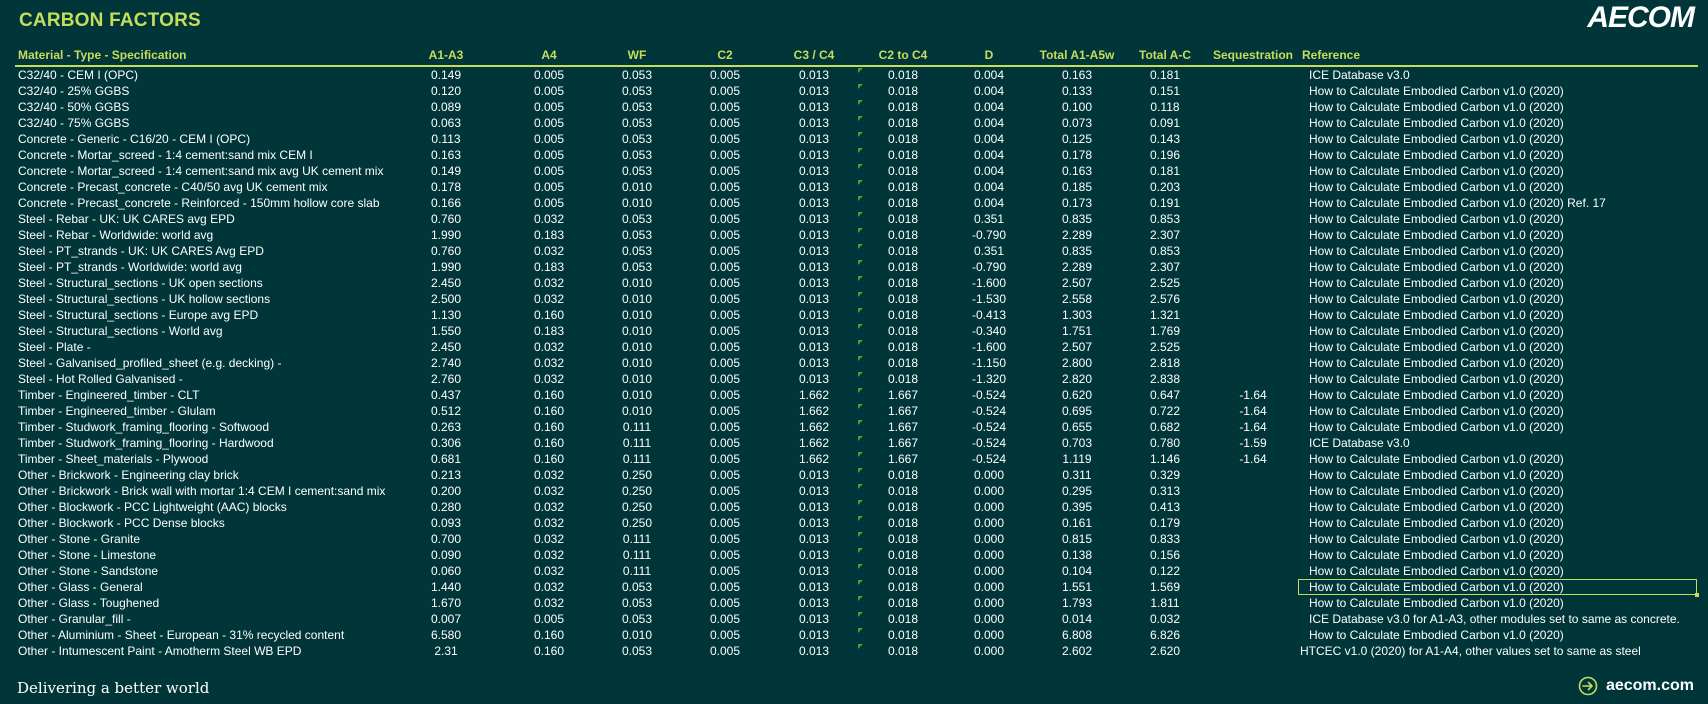 The image size is (1708, 704). I want to click on sequestration-cell: -1.59, so click(1253, 443).